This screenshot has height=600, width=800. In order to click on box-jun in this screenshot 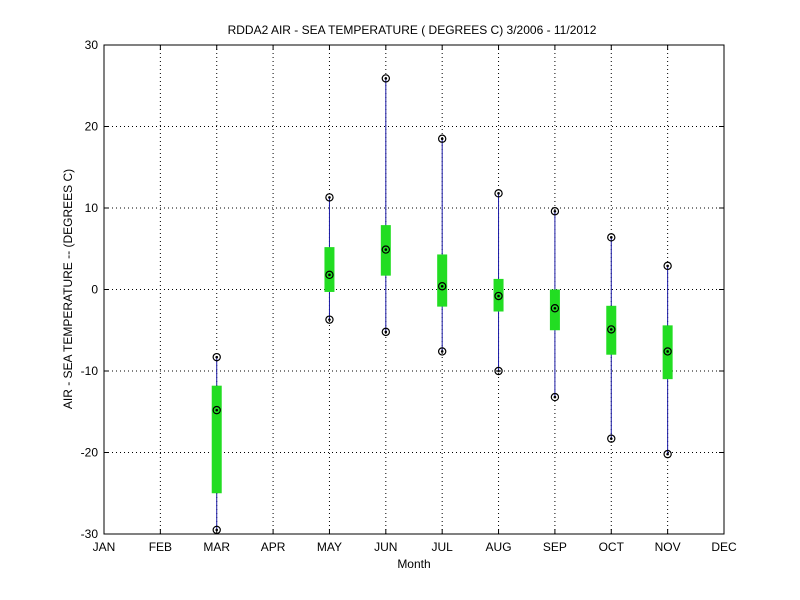, I will do `click(385, 205)`.